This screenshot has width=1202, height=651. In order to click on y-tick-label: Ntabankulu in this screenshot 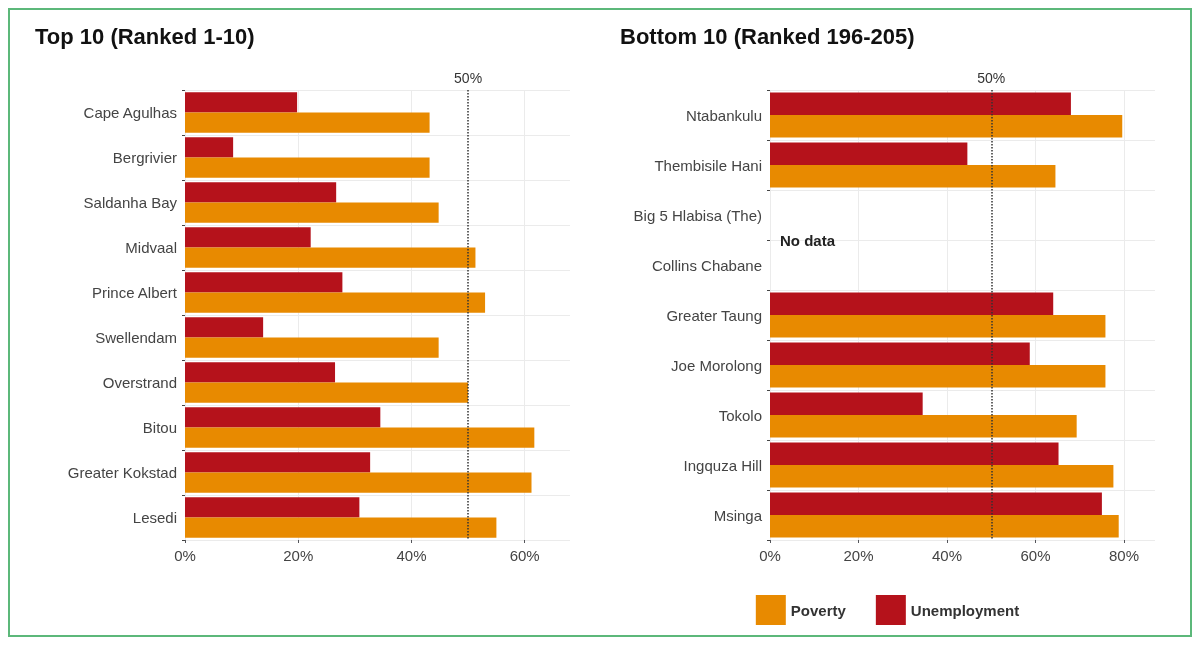, I will do `click(724, 115)`.